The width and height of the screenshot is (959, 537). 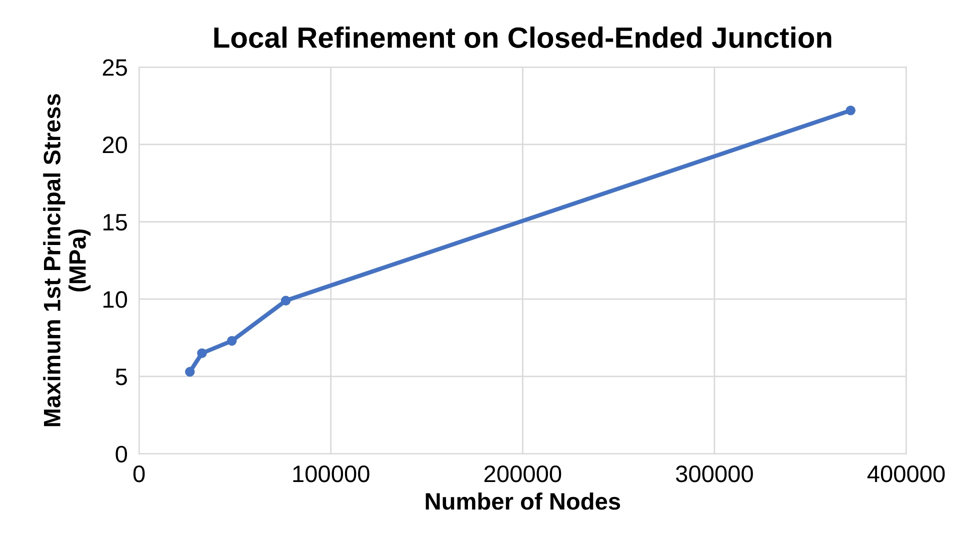 I want to click on y-tick-label: 20, so click(x=115, y=145).